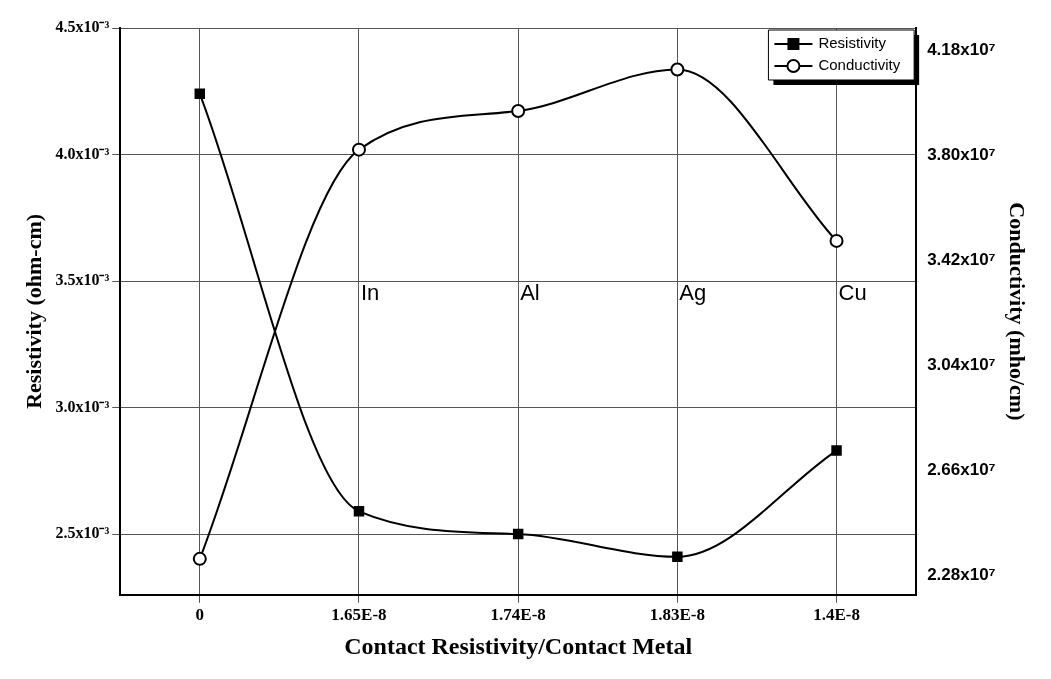 The height and width of the screenshot is (679, 1051). I want to click on x-tick-label: 1.4E-8, so click(836, 615).